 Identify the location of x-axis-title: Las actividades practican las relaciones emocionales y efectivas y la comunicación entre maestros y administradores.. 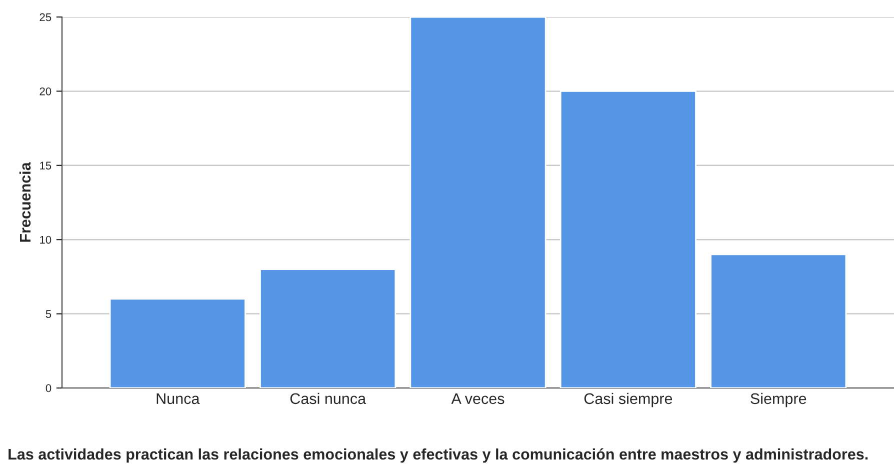
(438, 455).